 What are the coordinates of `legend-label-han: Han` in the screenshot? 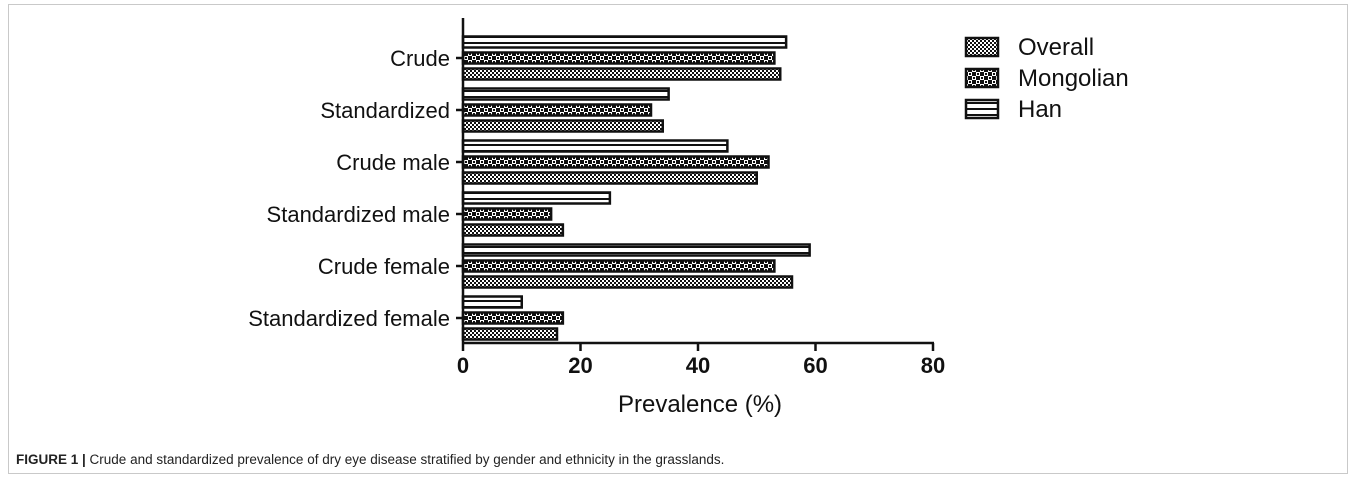 It's located at (1040, 109).